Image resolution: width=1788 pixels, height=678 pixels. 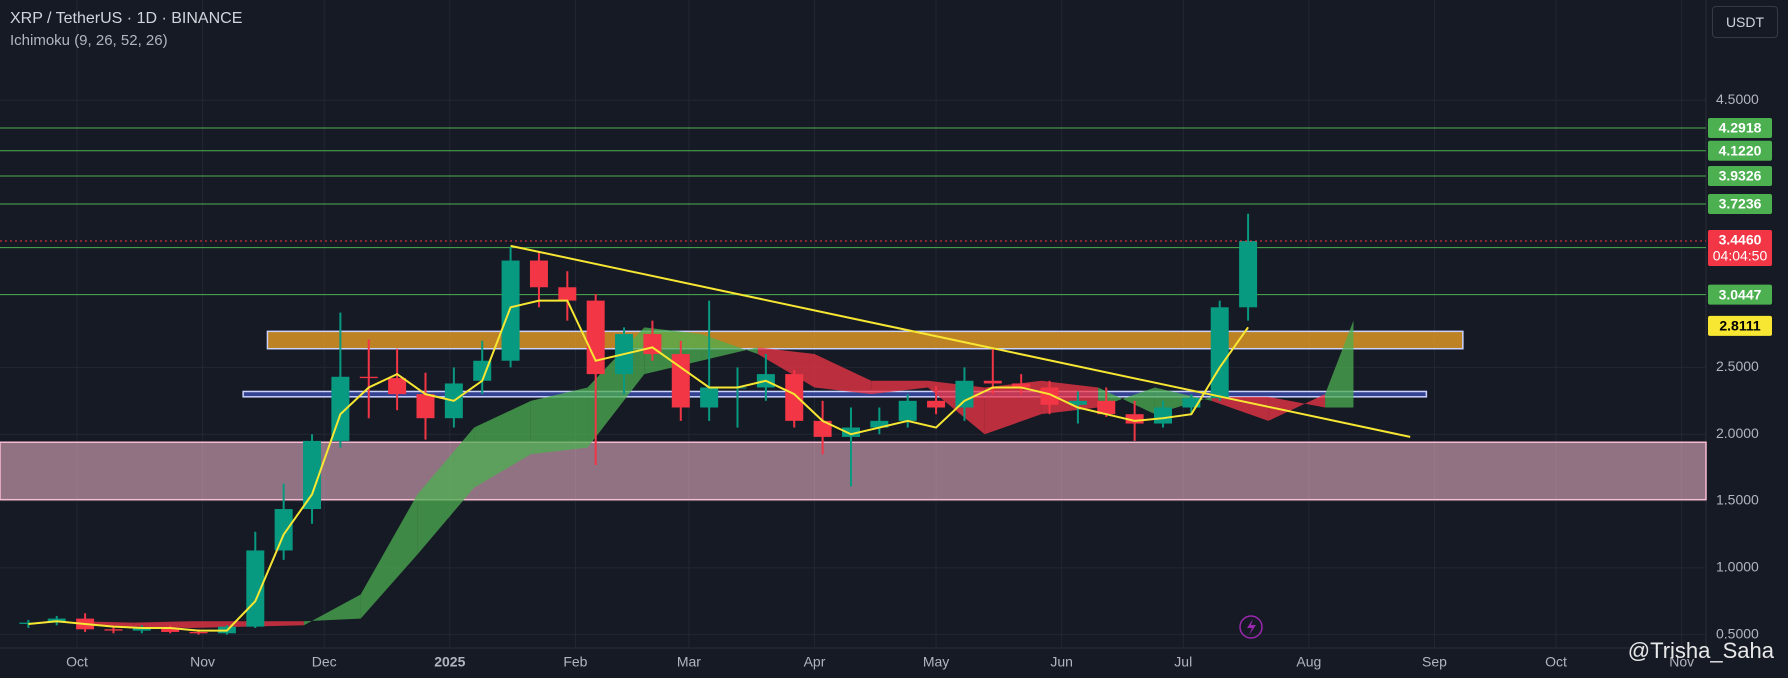 I want to click on x-tick-label: Mar, so click(x=689, y=662).